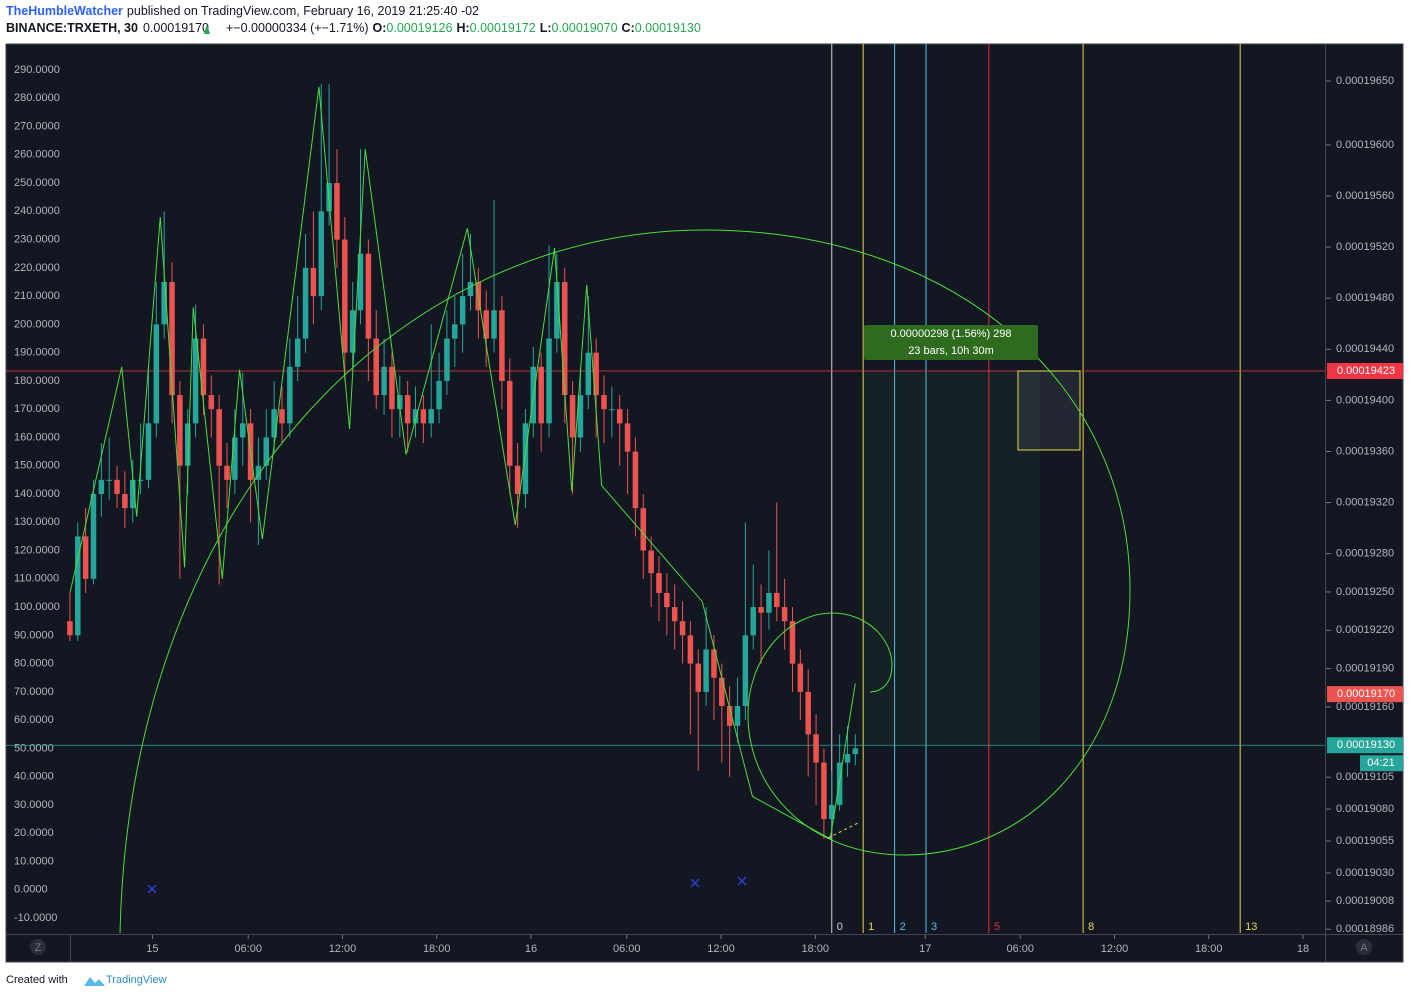 This screenshot has height=998, width=1409. I want to click on y-tick-label: 200.0000, so click(37, 324).